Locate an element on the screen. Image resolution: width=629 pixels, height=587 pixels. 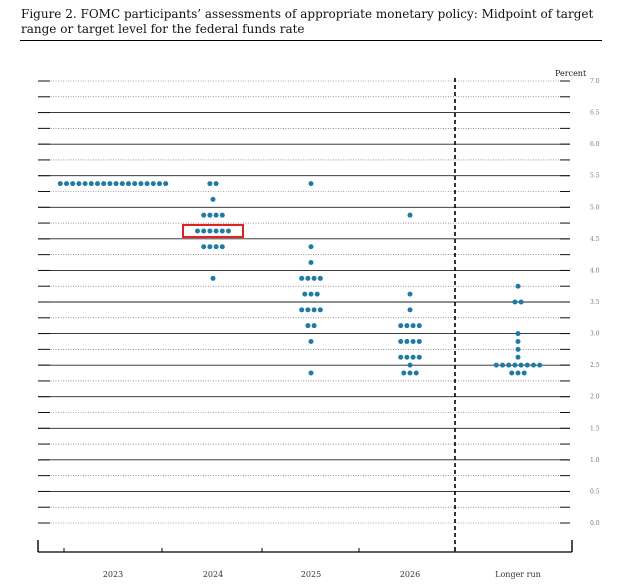
y-tick-label: 3.5 is located at coordinates (595, 302).